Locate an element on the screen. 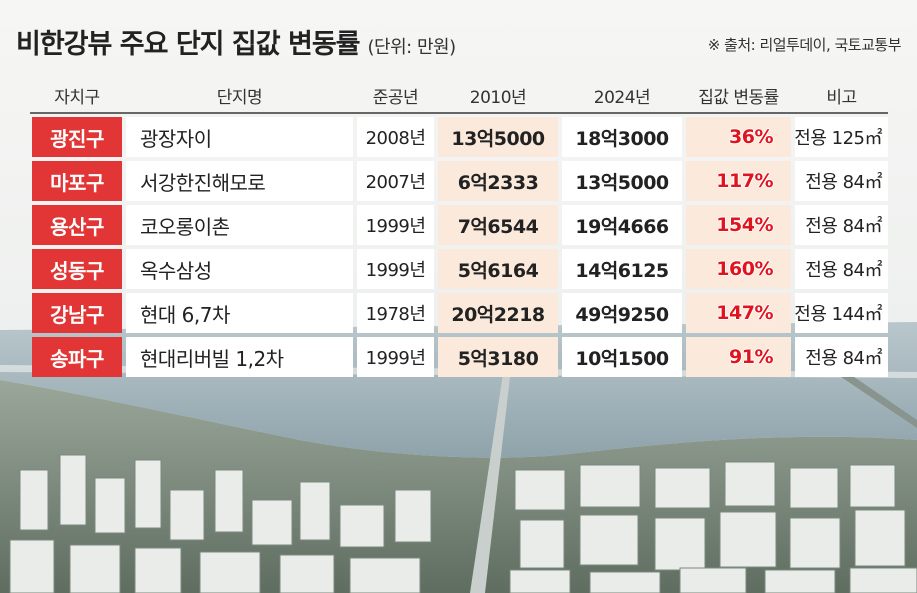 The image size is (917, 593). change-rate-cell: 91% is located at coordinates (738, 357).